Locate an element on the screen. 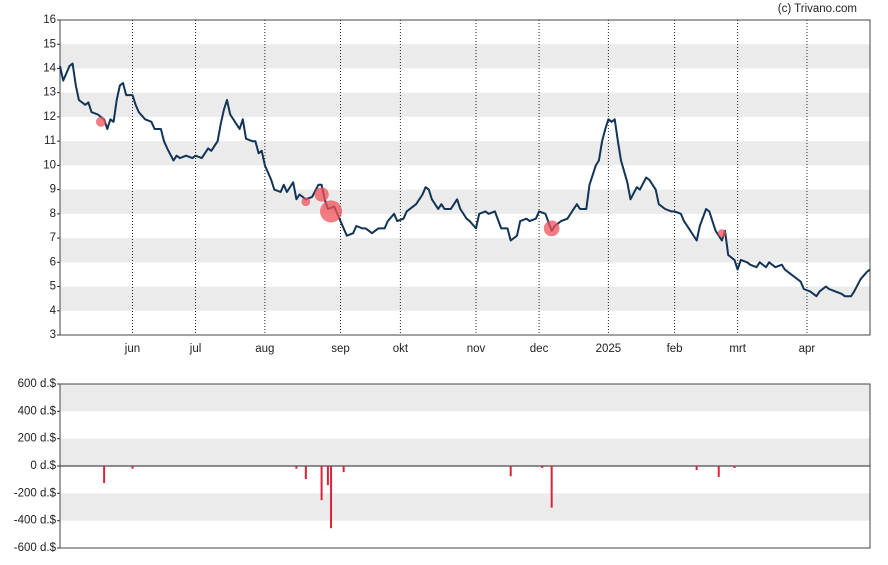 This screenshot has width=888, height=565. y-tick-label: 600 d.$ is located at coordinates (37, 384).